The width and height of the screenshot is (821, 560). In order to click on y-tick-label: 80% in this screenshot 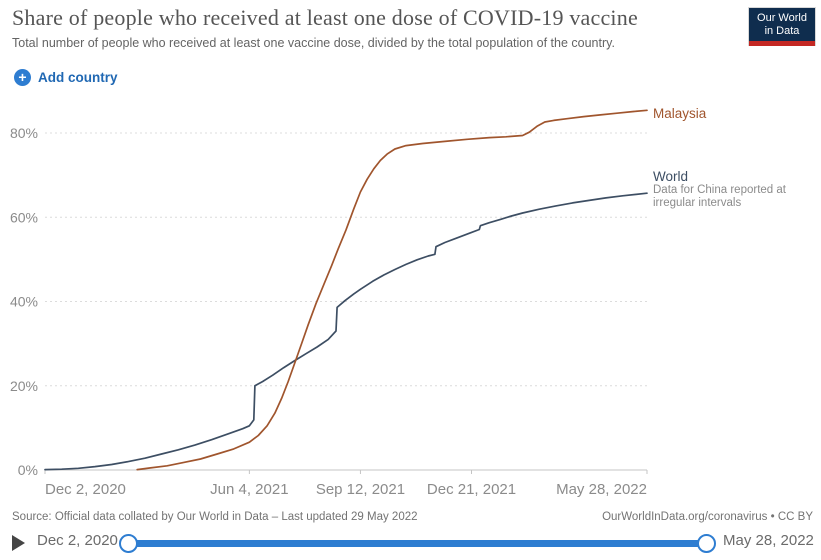, I will do `click(24, 133)`.